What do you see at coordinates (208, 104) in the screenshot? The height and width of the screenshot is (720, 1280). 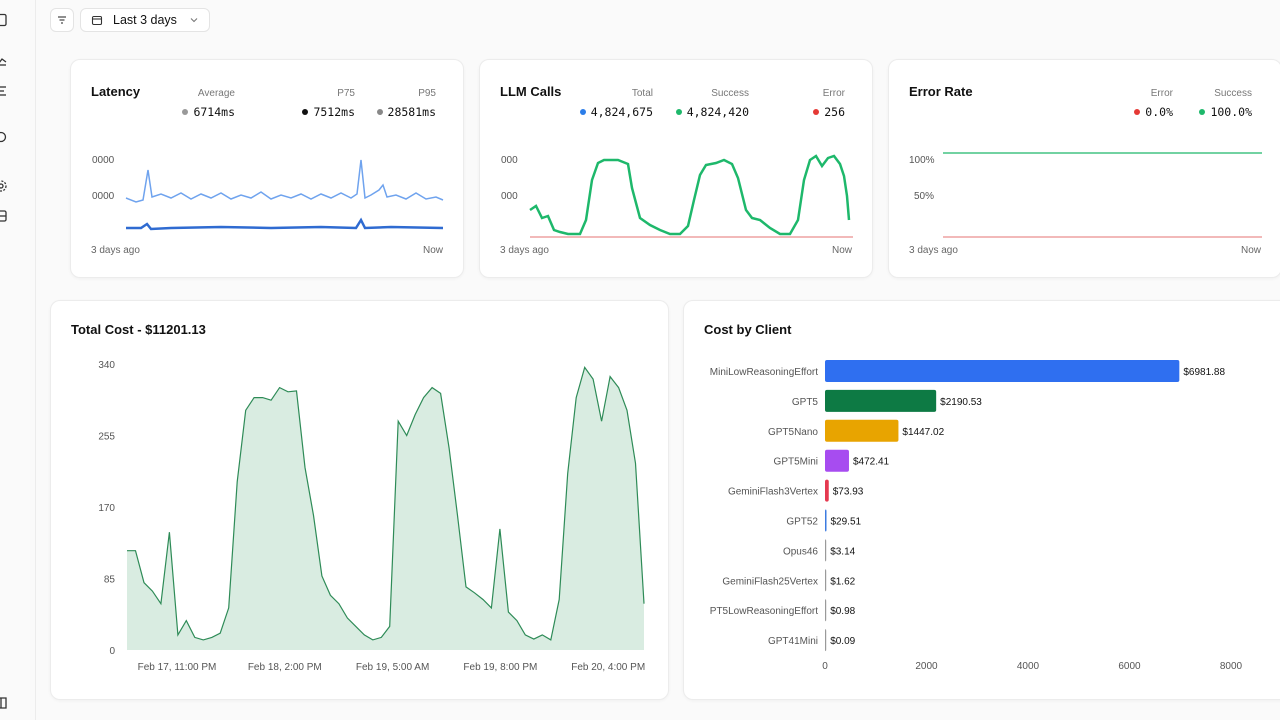 I see `latency-average: Average 6714ms` at bounding box center [208, 104].